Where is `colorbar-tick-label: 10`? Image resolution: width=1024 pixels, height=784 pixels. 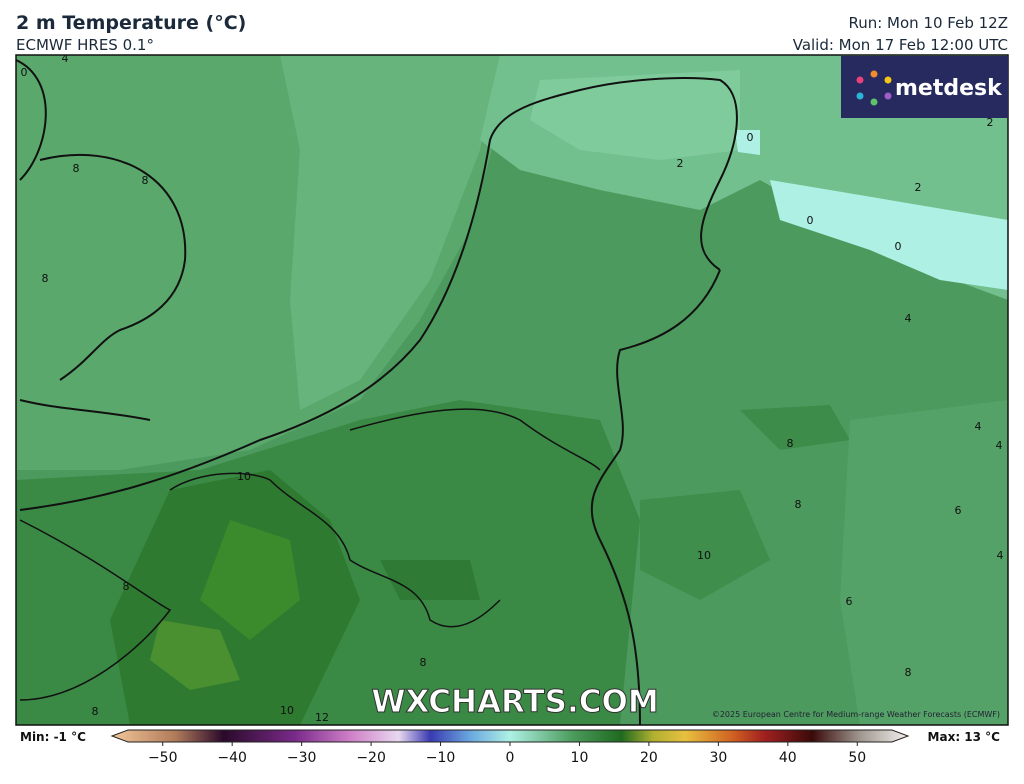
colorbar-tick-label: 10 is located at coordinates (580, 758).